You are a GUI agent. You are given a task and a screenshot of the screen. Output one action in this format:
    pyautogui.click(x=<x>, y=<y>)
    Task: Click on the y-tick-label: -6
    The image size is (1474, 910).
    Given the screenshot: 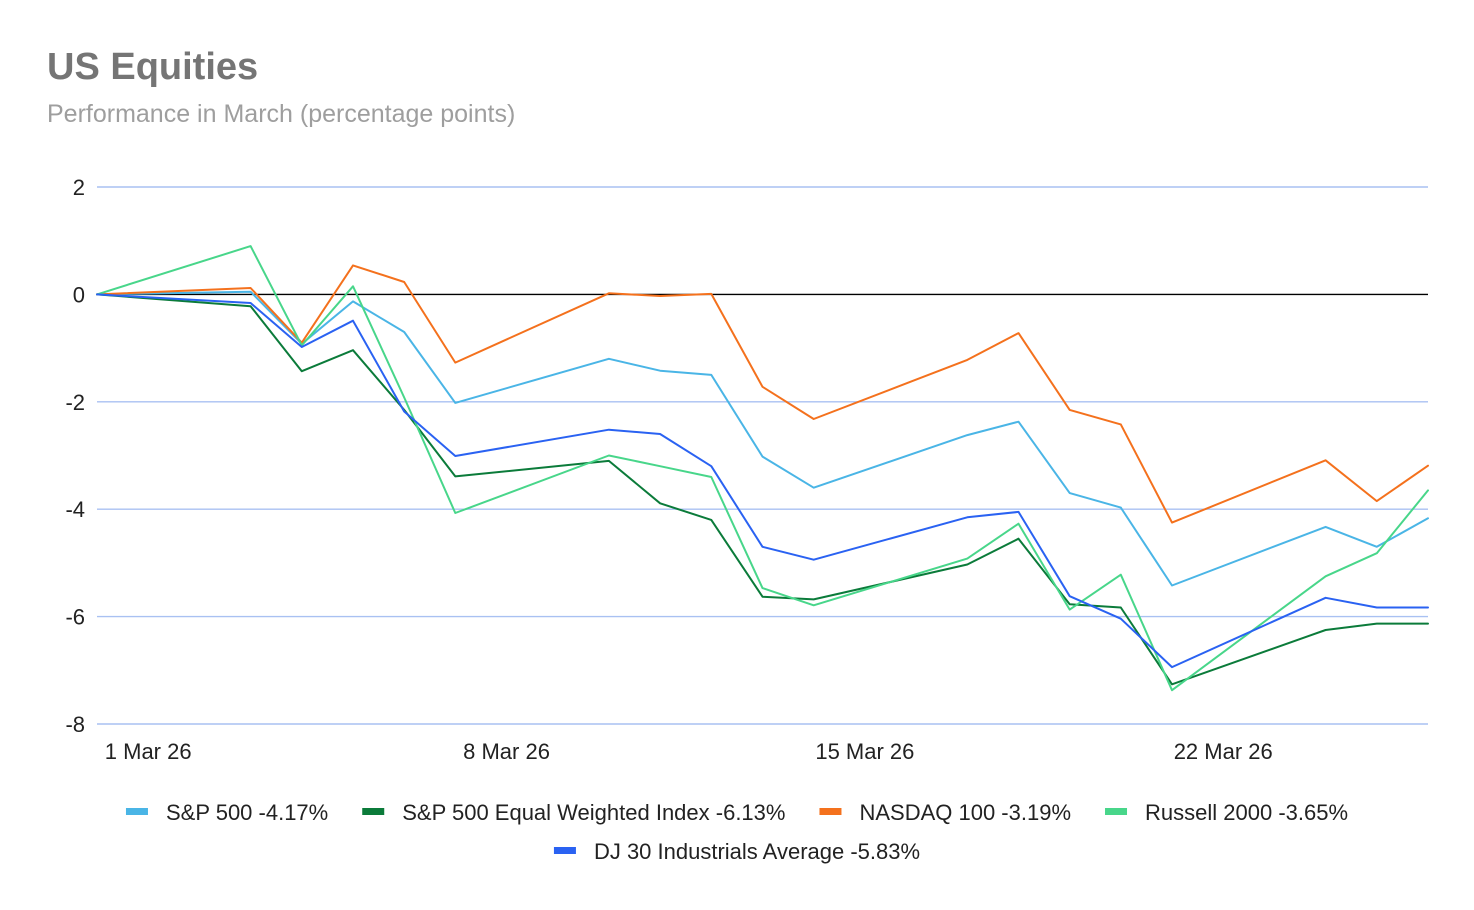 What is the action you would take?
    pyautogui.click(x=75, y=617)
    